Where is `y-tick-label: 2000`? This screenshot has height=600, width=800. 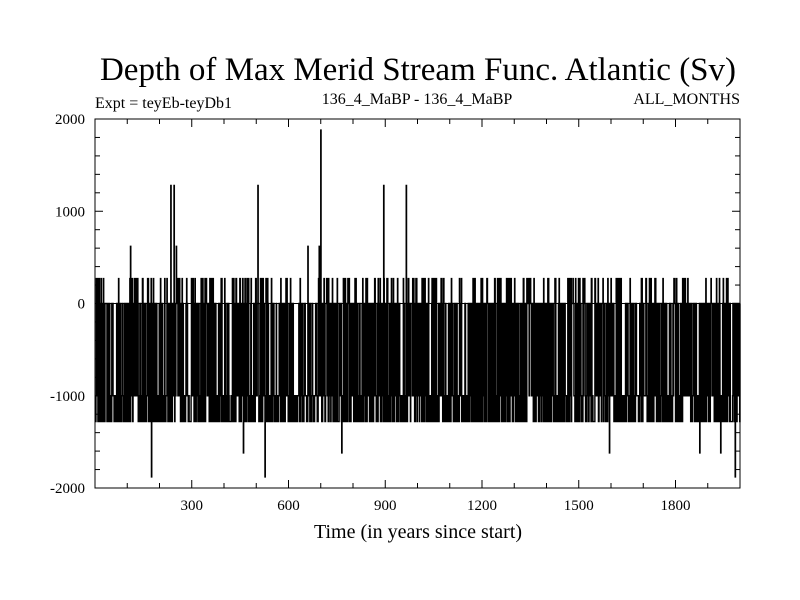
y-tick-label: 2000 is located at coordinates (70, 120).